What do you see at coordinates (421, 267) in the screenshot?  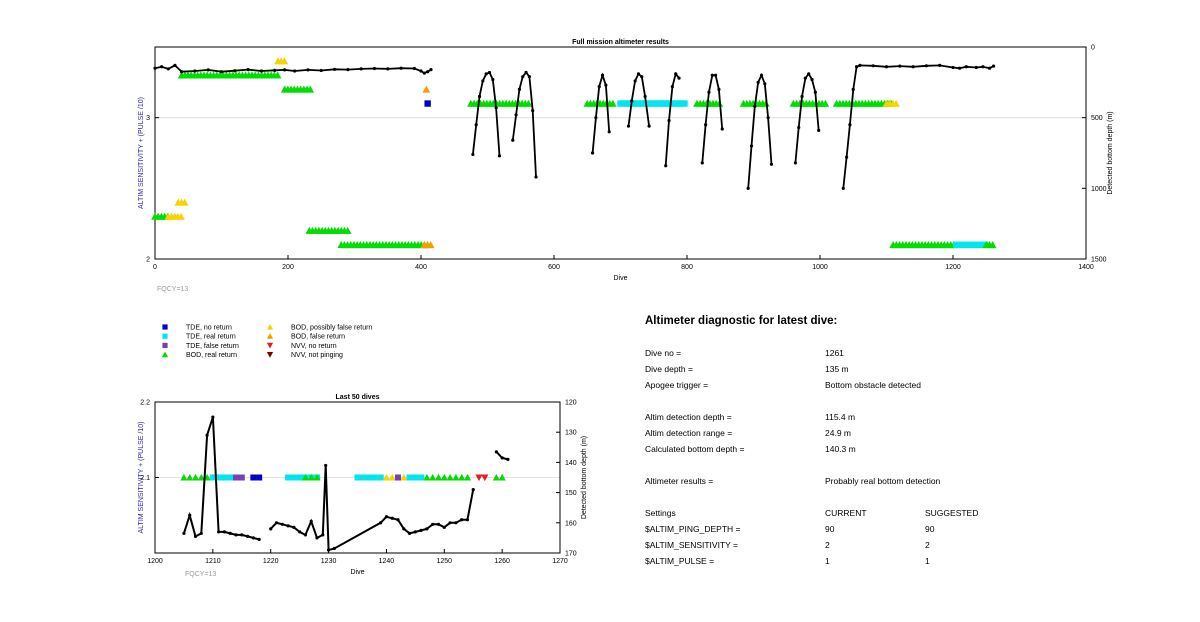 I see `main-xtick-label: 400` at bounding box center [421, 267].